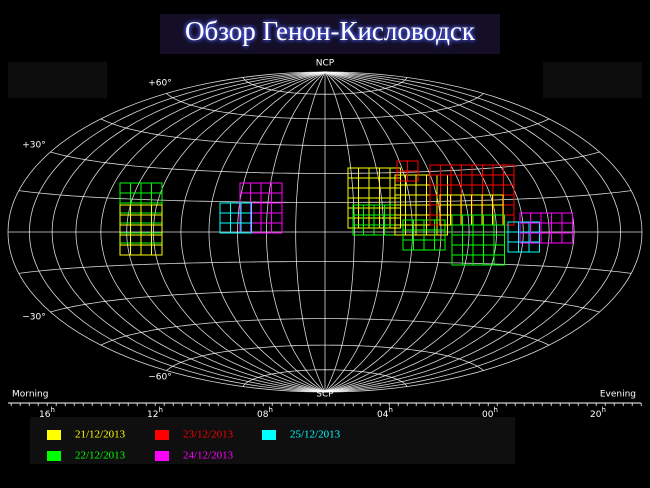 The width and height of the screenshot is (650, 488). Describe the element at coordinates (325, 64) in the screenshot. I see `pole-label: NCP` at that location.